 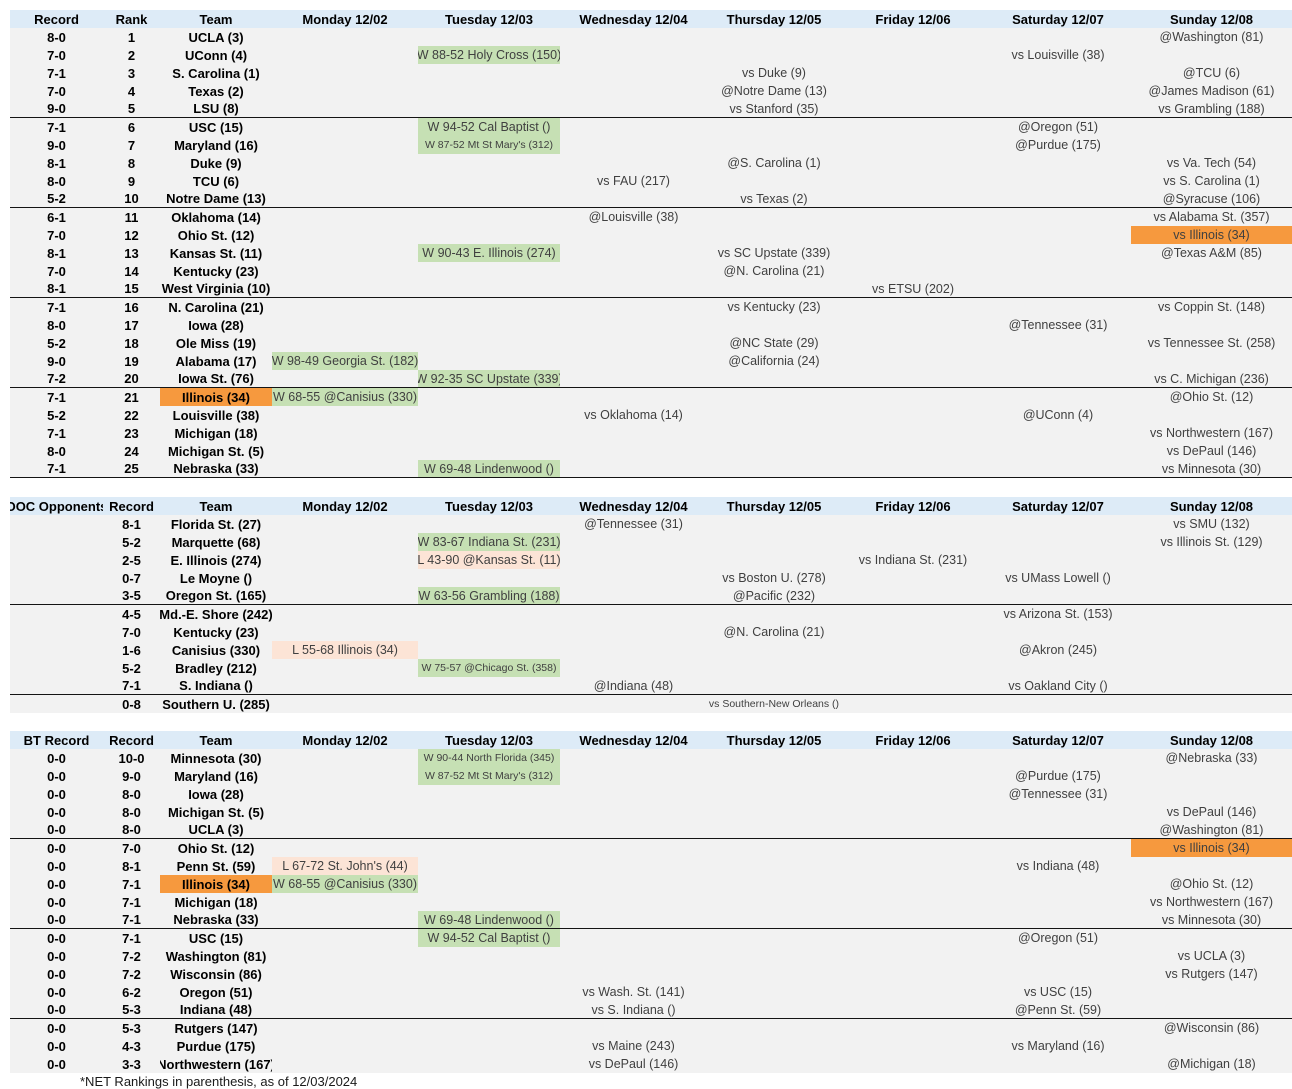 I want to click on rank-cell: 11, so click(x=131, y=217).